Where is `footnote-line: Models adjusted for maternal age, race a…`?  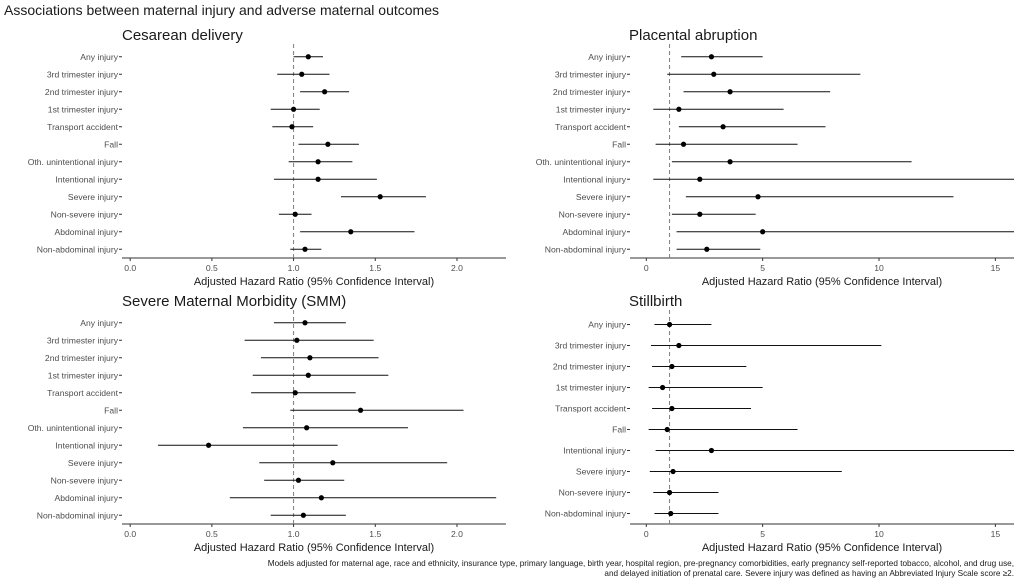
footnote-line: Models adjusted for maternal age, race a… is located at coordinates (640, 563).